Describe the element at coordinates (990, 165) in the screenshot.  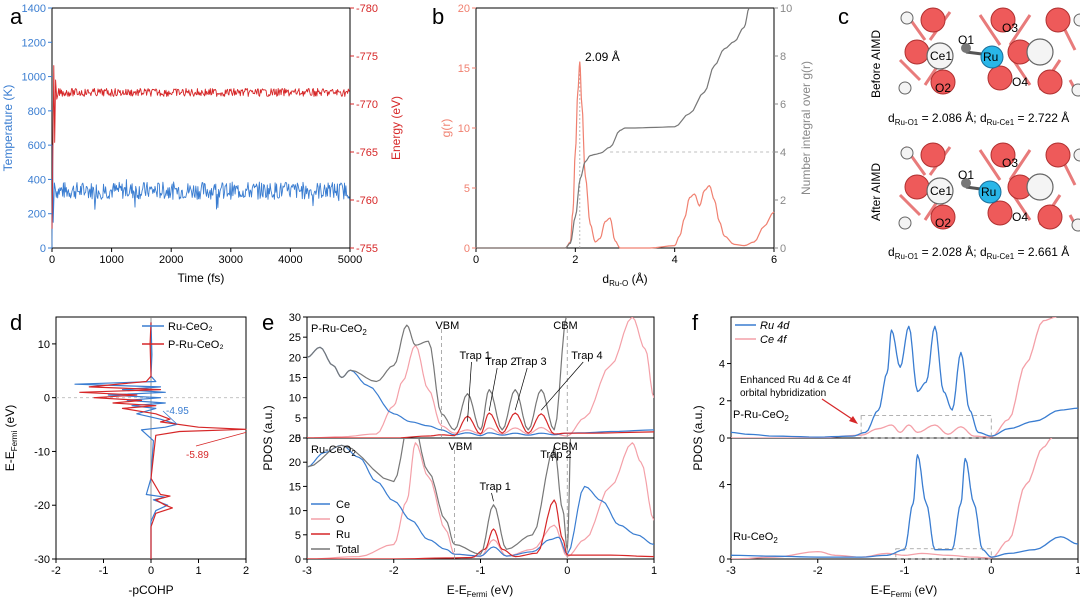
I see `after-bond` at that location.